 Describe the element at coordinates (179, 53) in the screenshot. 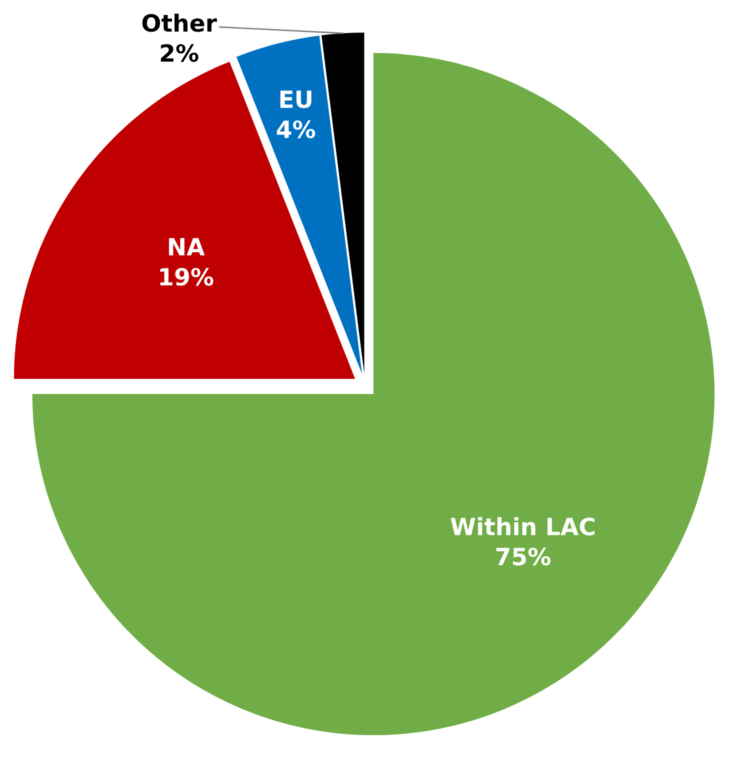

I see `data-label: 2%` at that location.